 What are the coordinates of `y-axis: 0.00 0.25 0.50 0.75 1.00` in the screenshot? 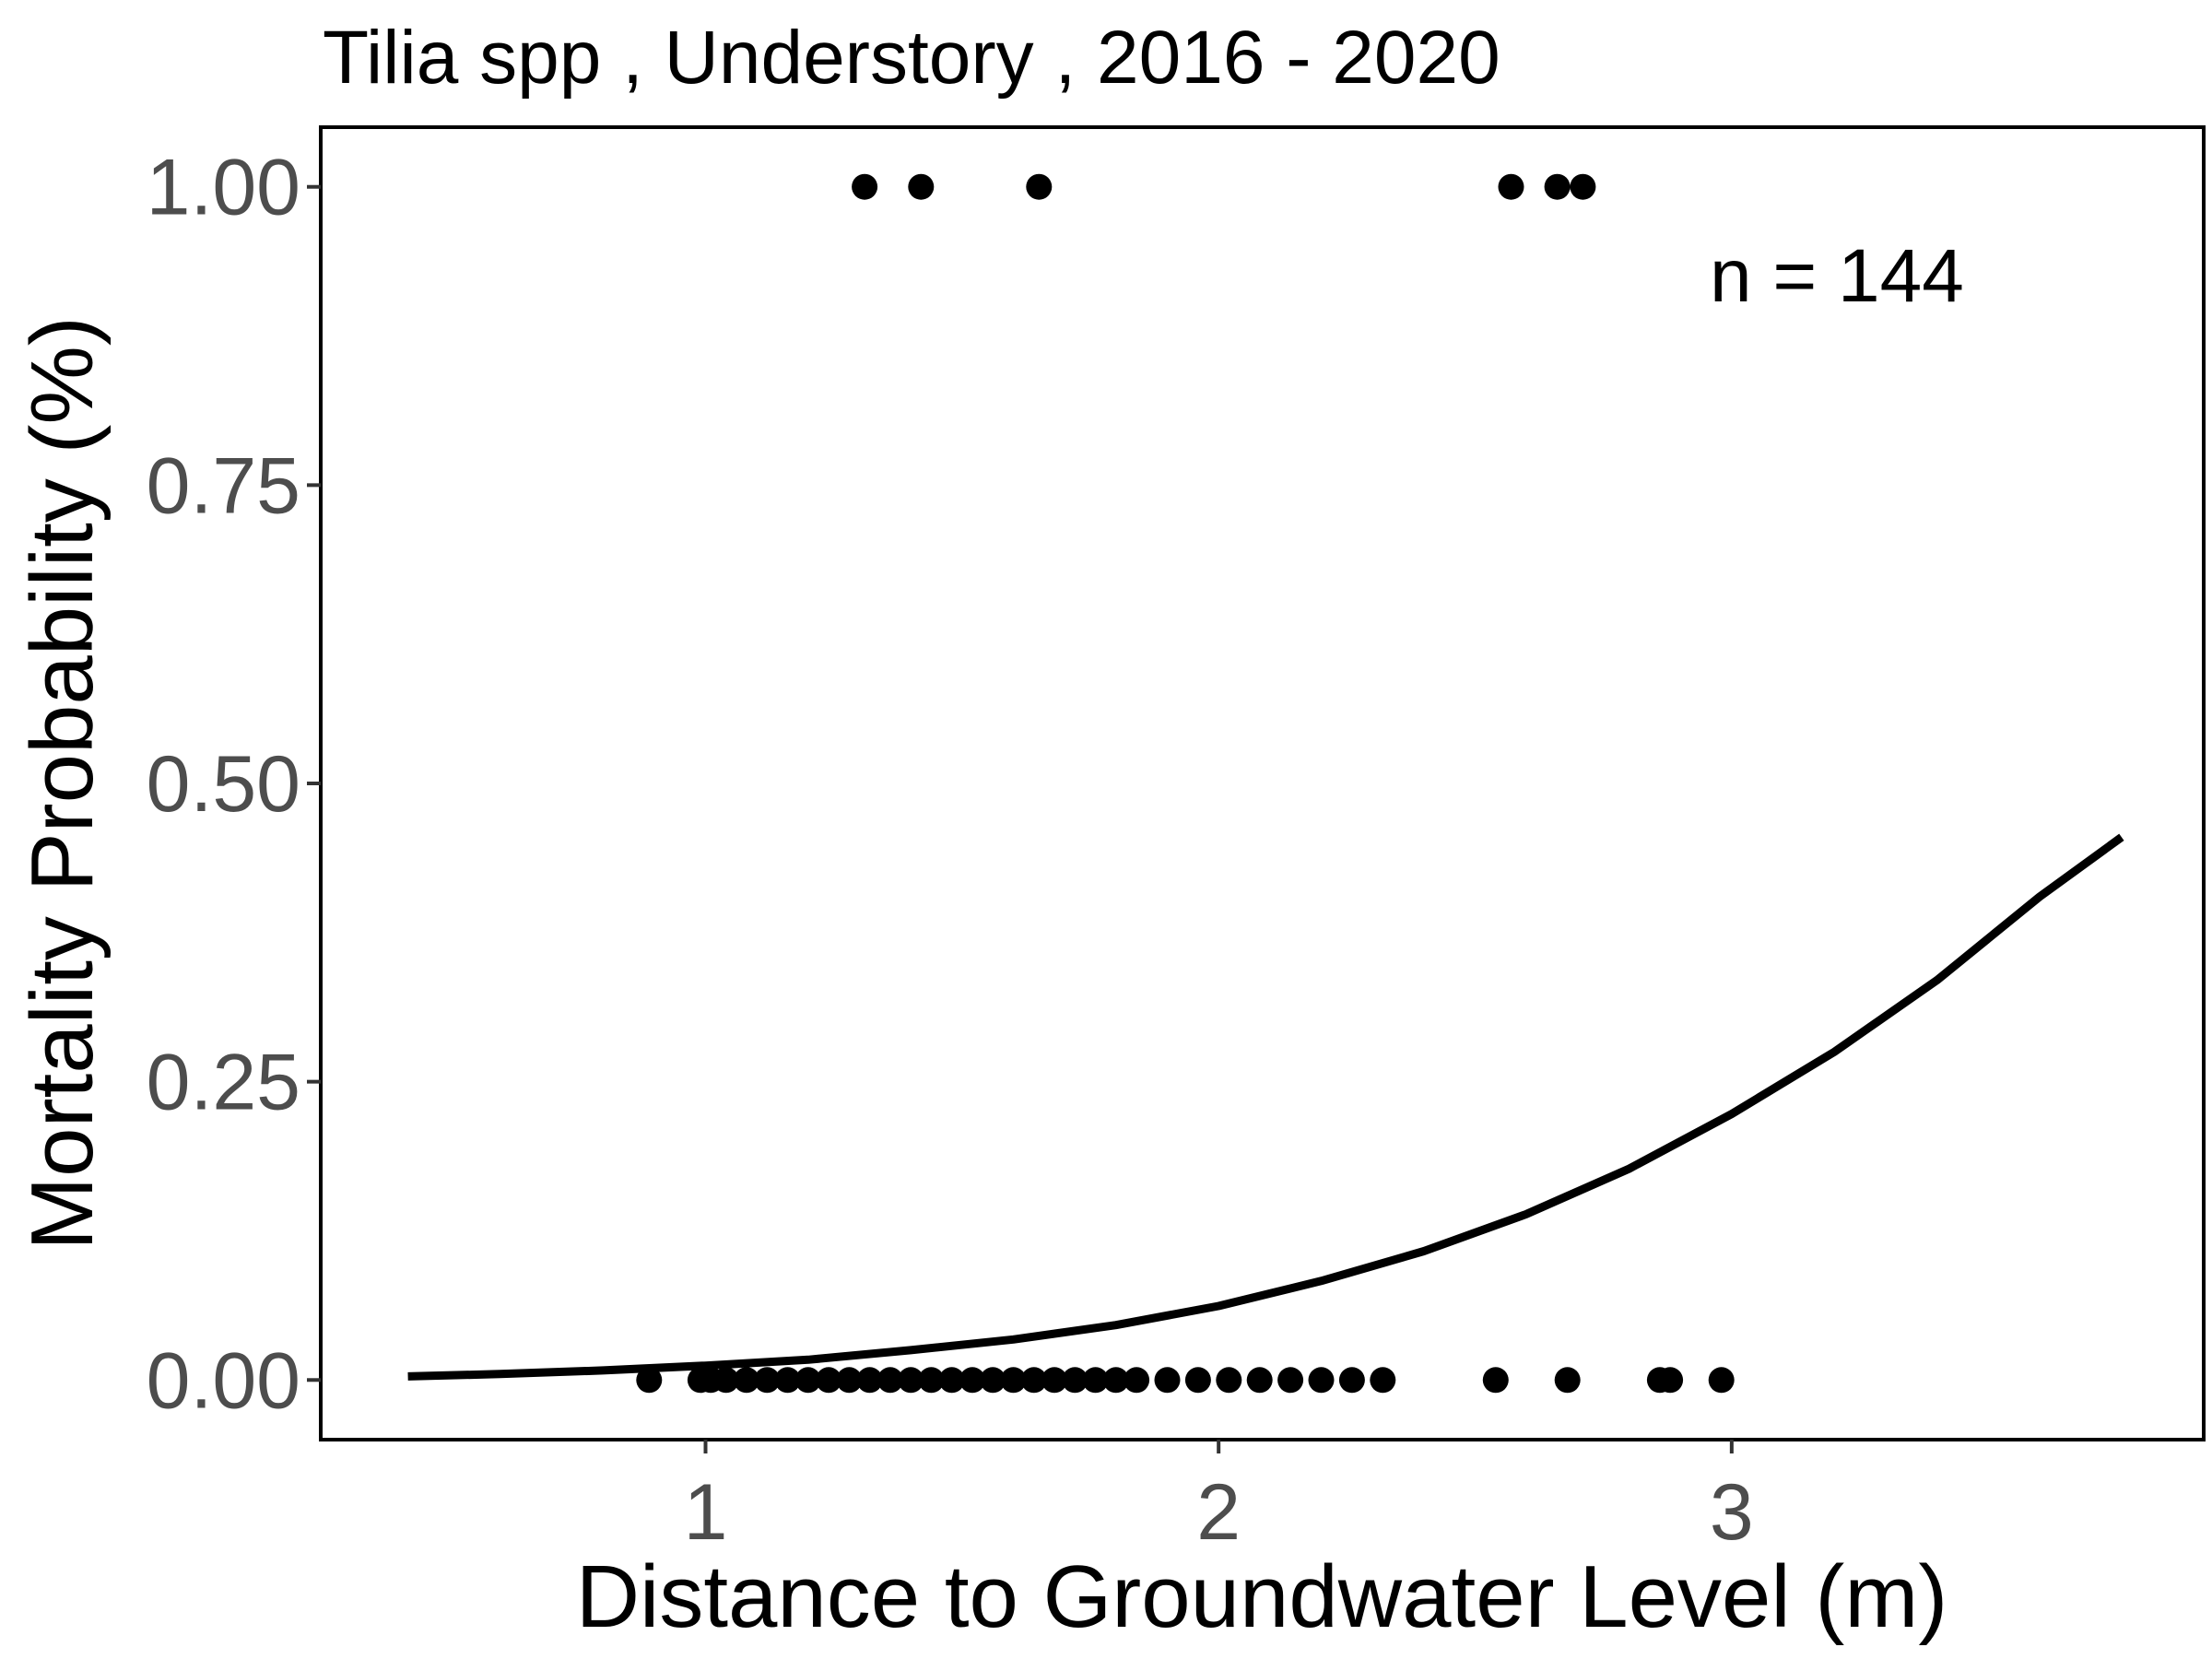 It's located at (234, 784).